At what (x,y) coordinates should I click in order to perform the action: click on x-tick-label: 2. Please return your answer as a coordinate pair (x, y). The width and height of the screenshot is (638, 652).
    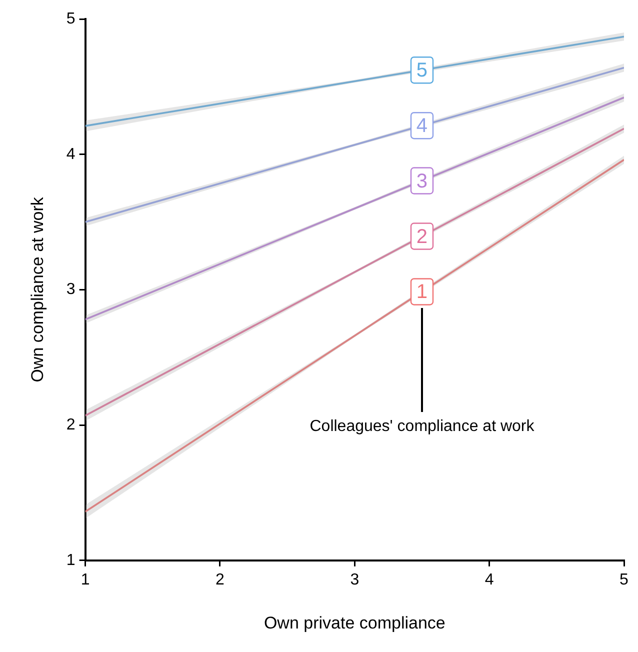
    Looking at the image, I should click on (220, 579).